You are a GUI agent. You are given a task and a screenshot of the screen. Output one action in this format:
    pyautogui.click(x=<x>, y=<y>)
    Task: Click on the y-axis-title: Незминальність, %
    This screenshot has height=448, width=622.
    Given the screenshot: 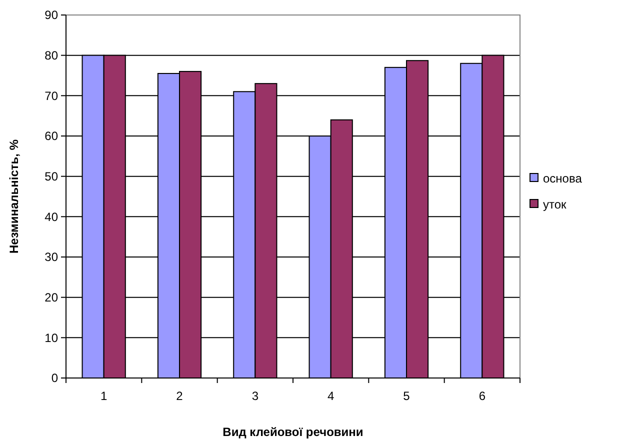 What is the action you would take?
    pyautogui.click(x=14, y=196)
    